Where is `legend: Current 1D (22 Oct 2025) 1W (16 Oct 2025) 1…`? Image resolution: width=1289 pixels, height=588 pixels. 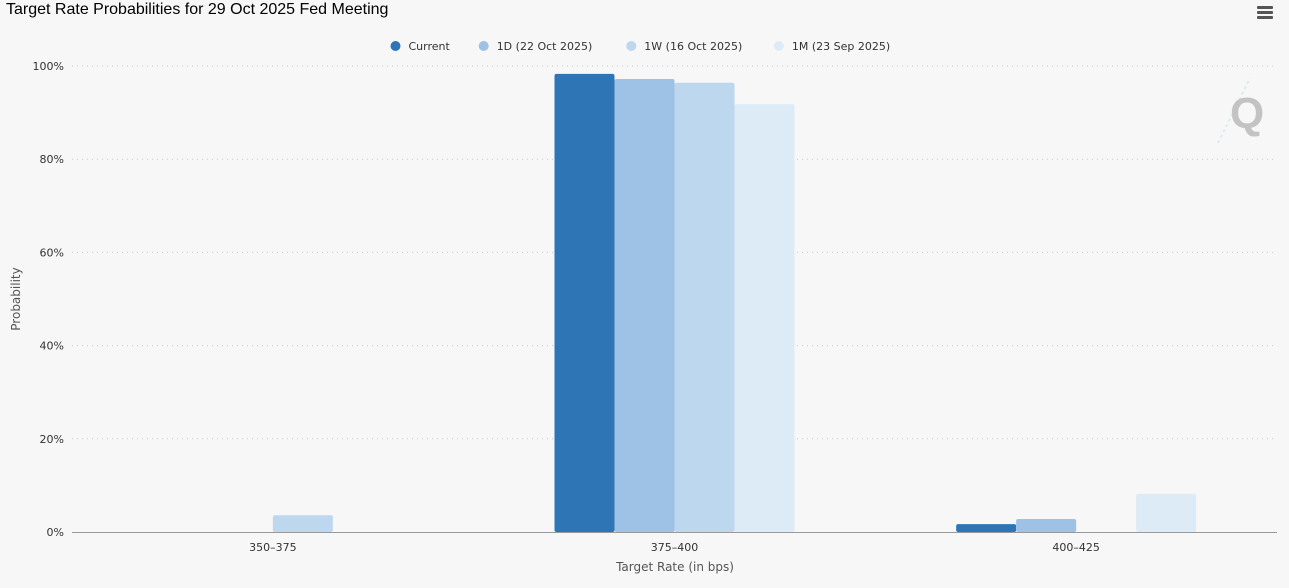 legend: Current 1D (22 Oct 2025) 1W (16 Oct 2025) 1… is located at coordinates (640, 46).